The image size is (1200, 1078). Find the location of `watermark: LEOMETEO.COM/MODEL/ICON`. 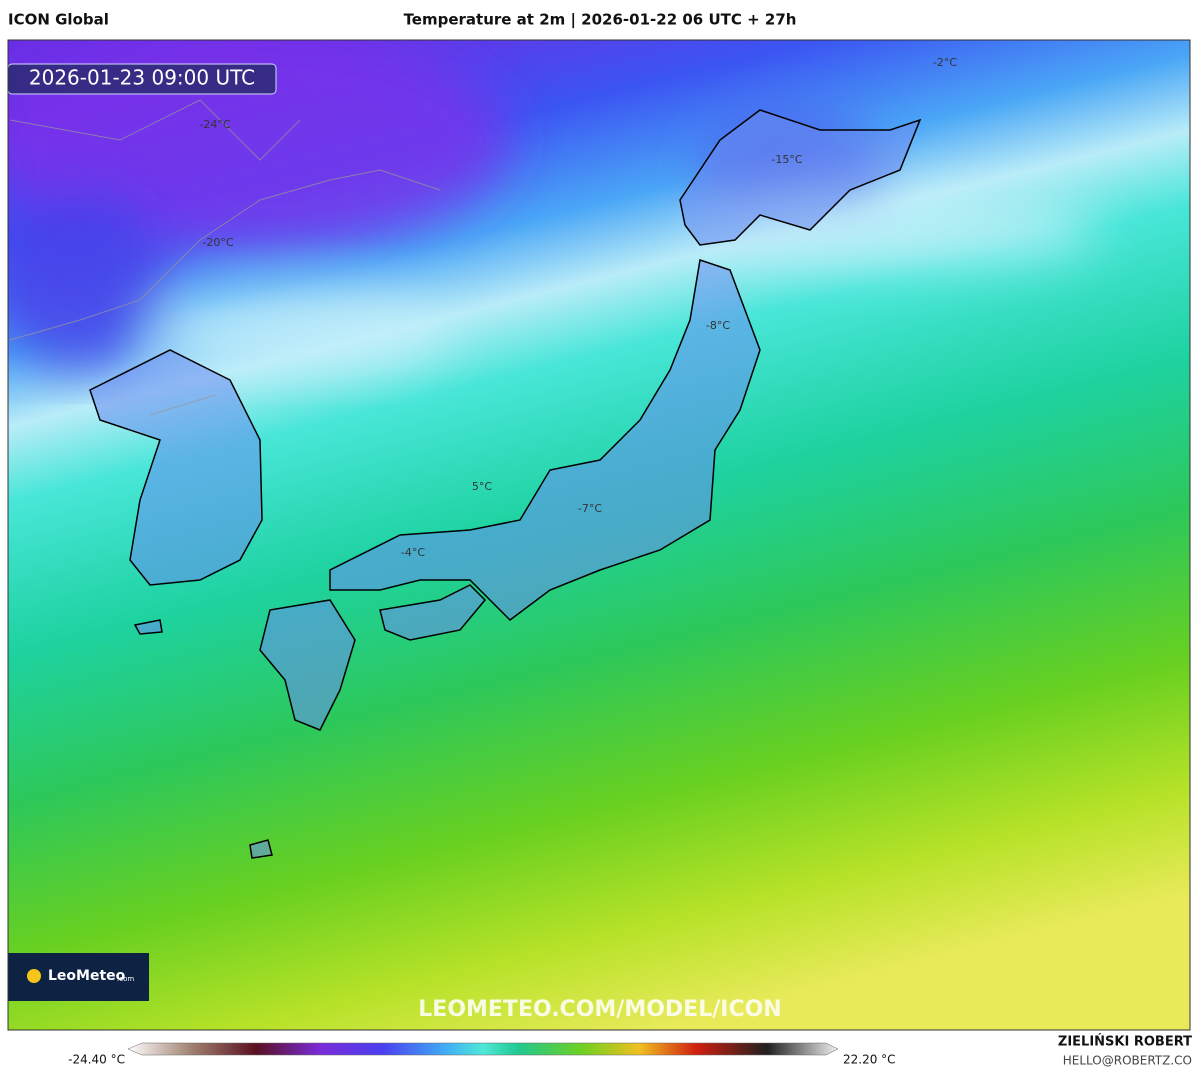

watermark: LEOMETEO.COM/MODEL/ICON is located at coordinates (599, 1009).